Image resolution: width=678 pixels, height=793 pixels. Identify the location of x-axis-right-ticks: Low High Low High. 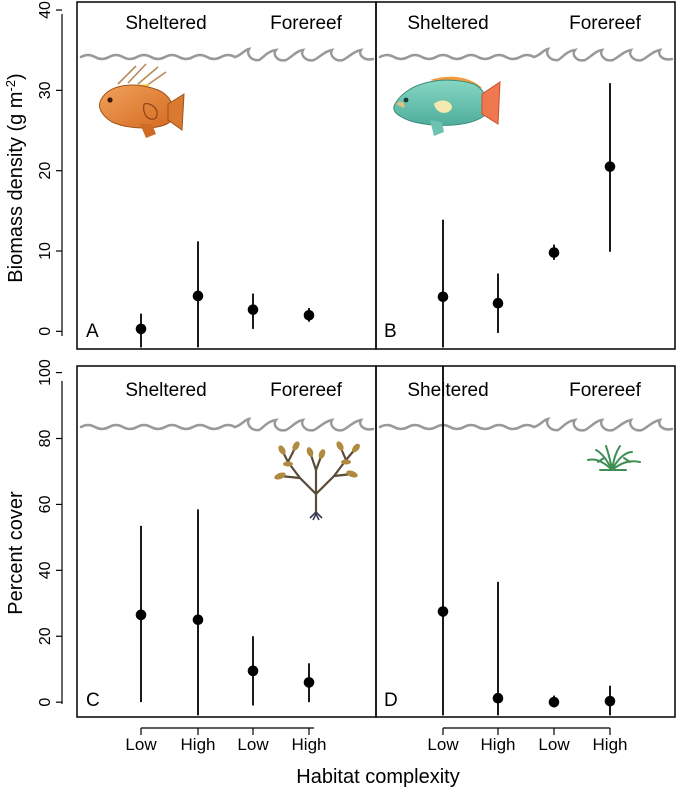
(527, 741).